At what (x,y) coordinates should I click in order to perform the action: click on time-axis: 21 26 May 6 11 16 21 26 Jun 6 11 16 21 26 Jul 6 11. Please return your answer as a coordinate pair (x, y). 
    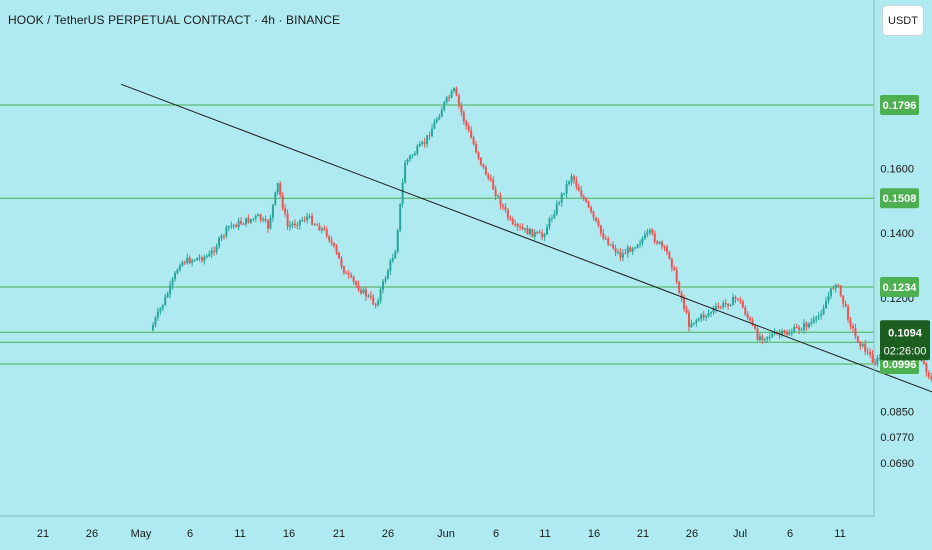
    Looking at the image, I should click on (441, 534).